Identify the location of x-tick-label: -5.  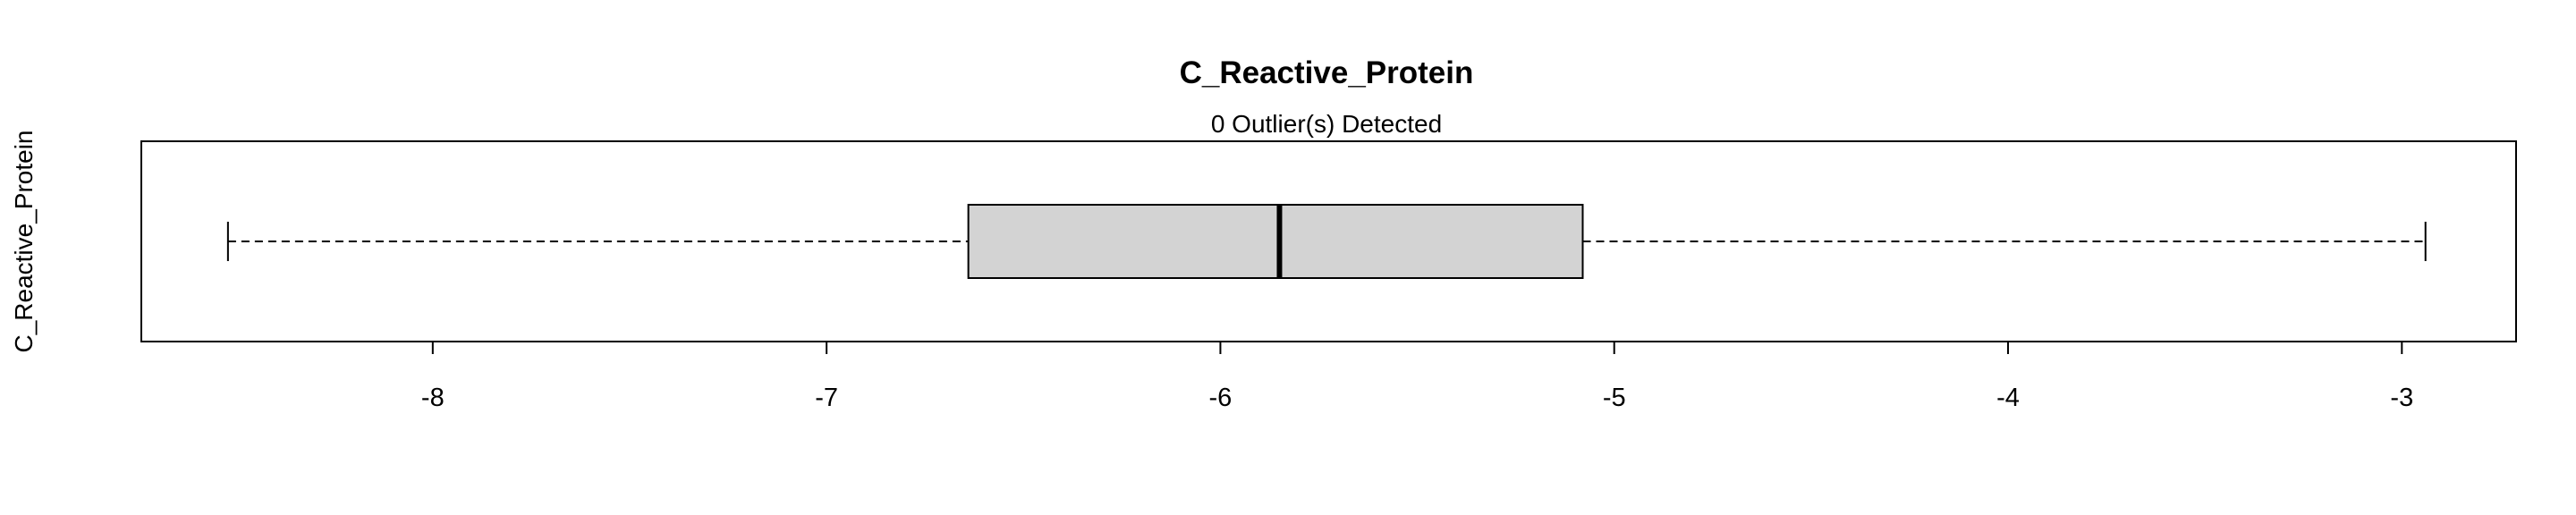
(1614, 398).